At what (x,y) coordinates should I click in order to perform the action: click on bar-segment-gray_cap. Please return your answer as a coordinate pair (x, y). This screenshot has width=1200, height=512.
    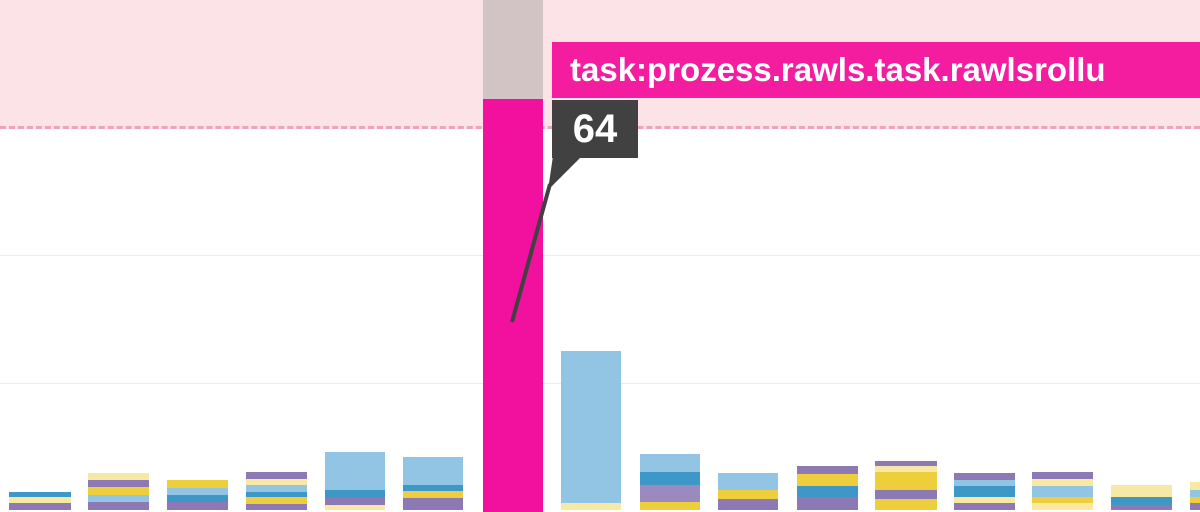
    Looking at the image, I should click on (513, 49).